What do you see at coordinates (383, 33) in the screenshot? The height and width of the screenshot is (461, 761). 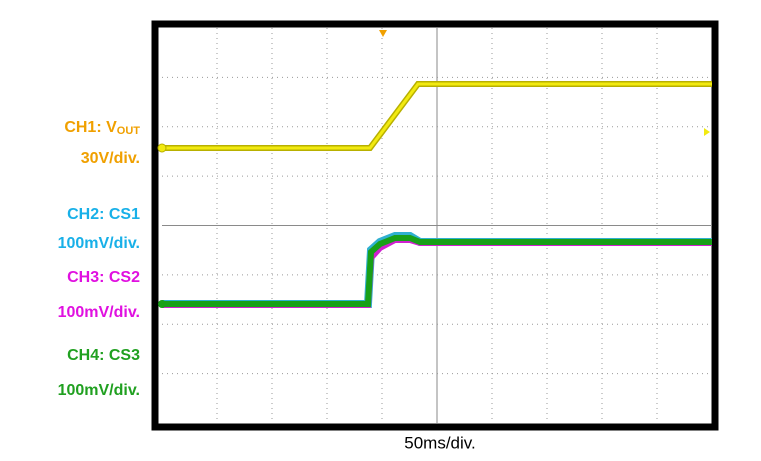 I see `trigger-marker` at bounding box center [383, 33].